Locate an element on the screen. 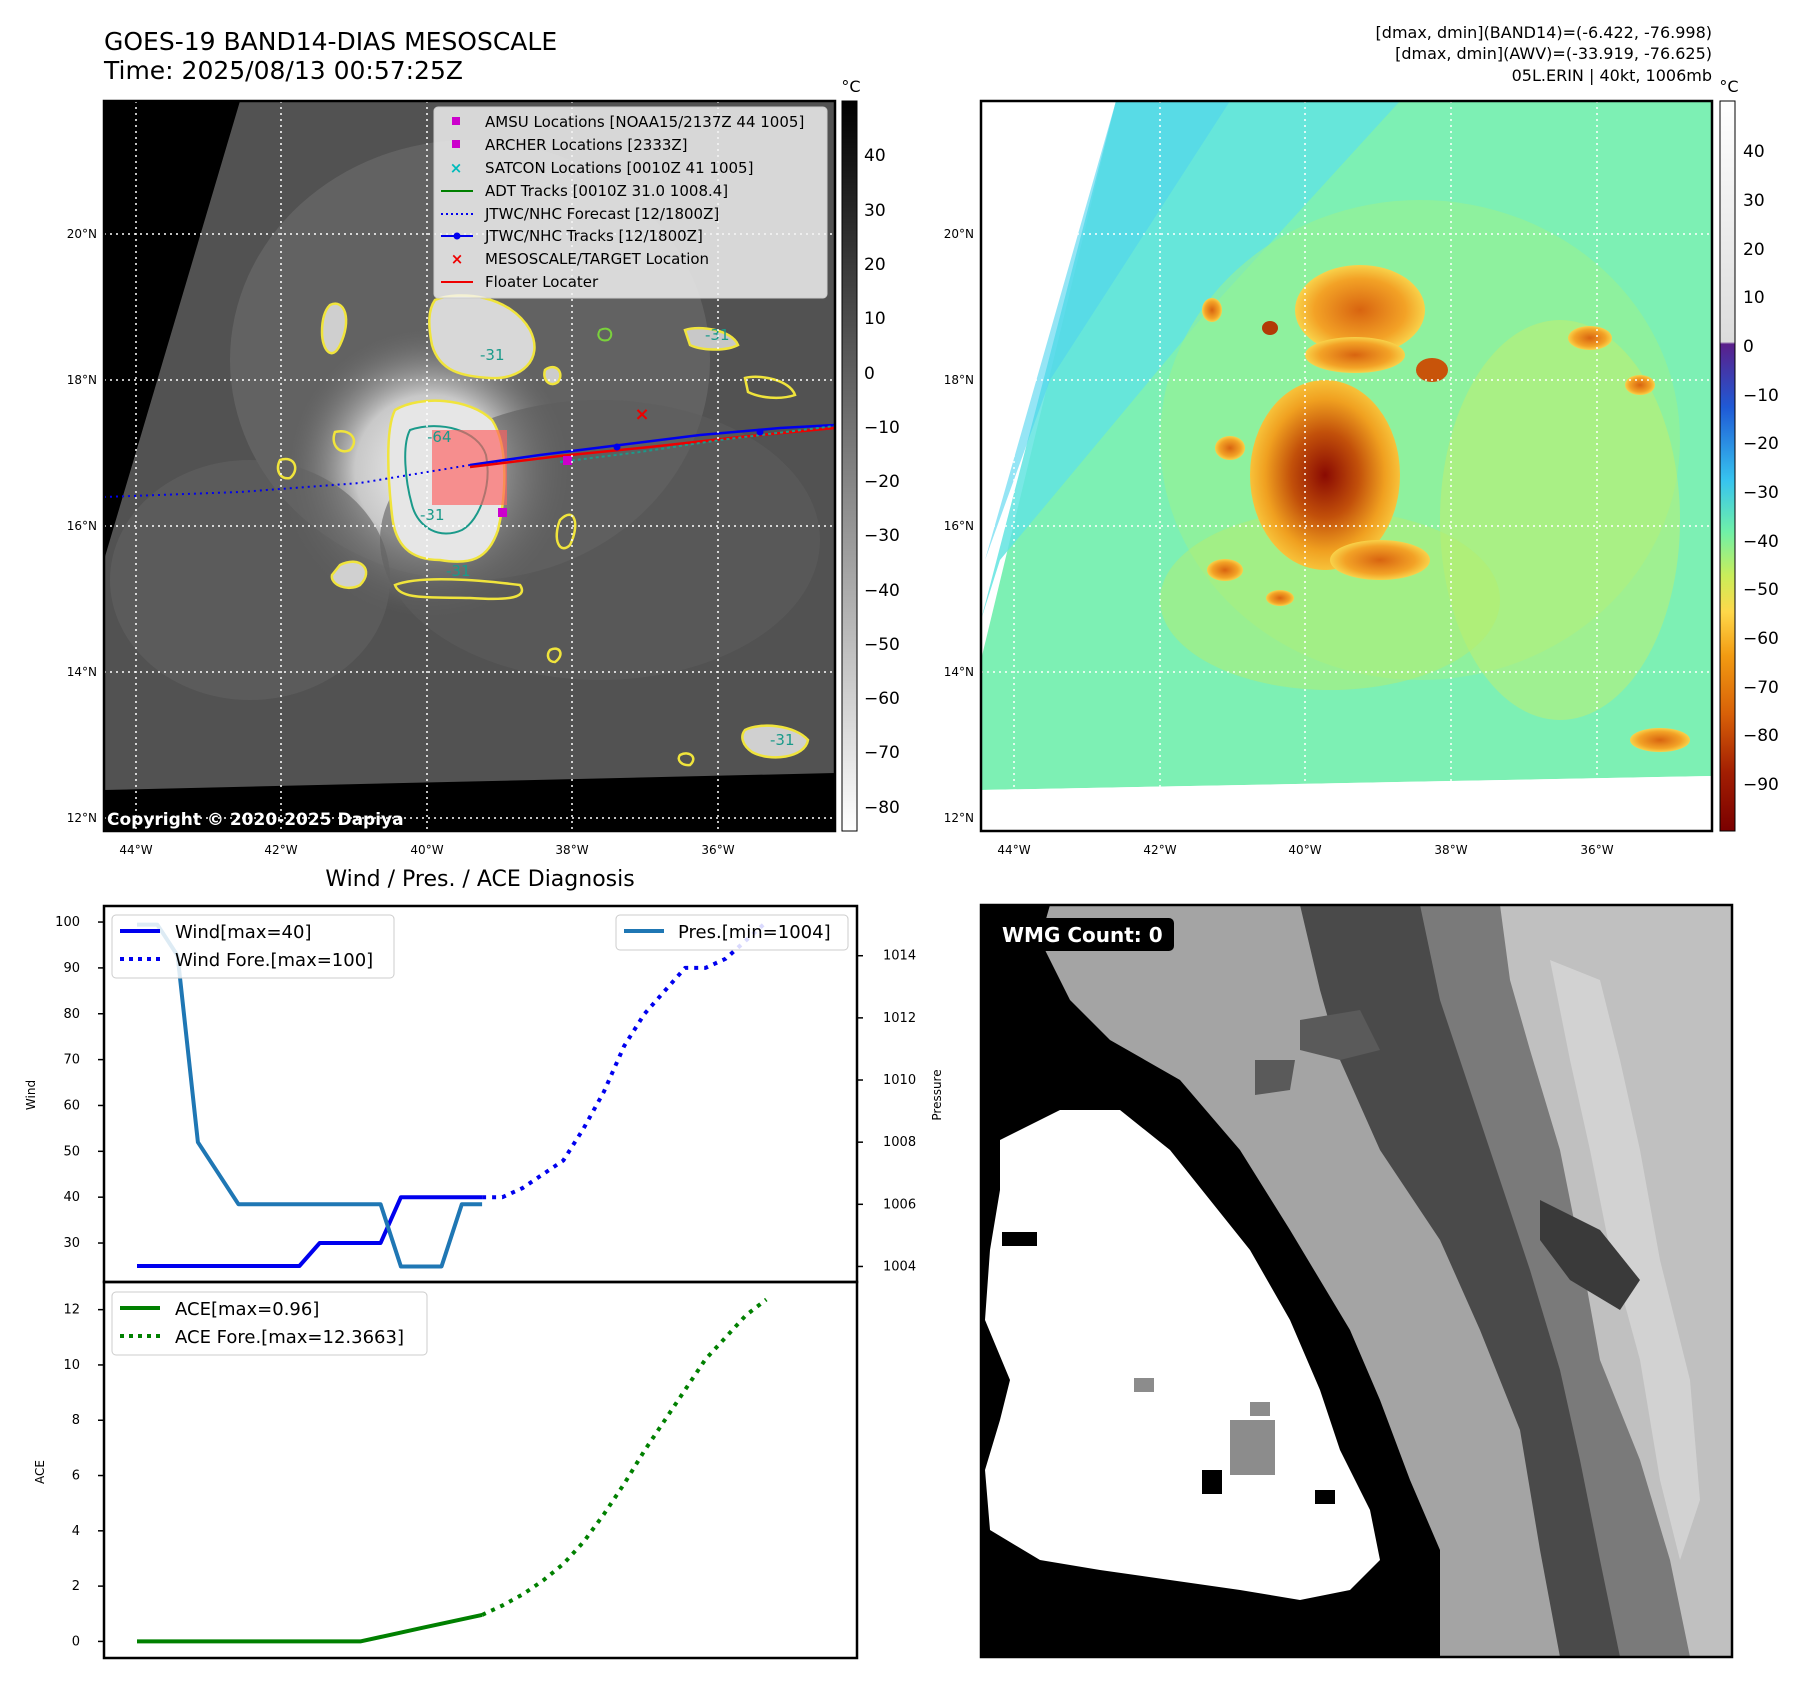 This screenshot has height=1690, width=1797. wind-tick-label: 80 is located at coordinates (71, 1014).